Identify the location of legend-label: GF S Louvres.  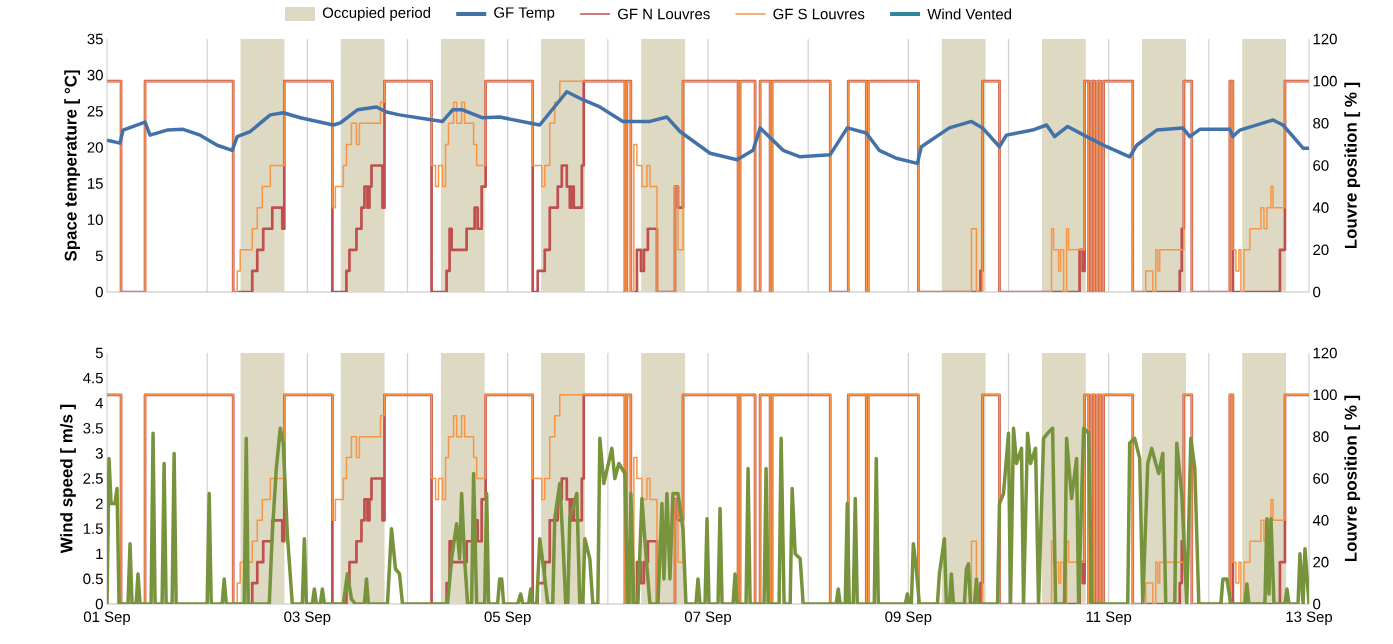
(819, 14).